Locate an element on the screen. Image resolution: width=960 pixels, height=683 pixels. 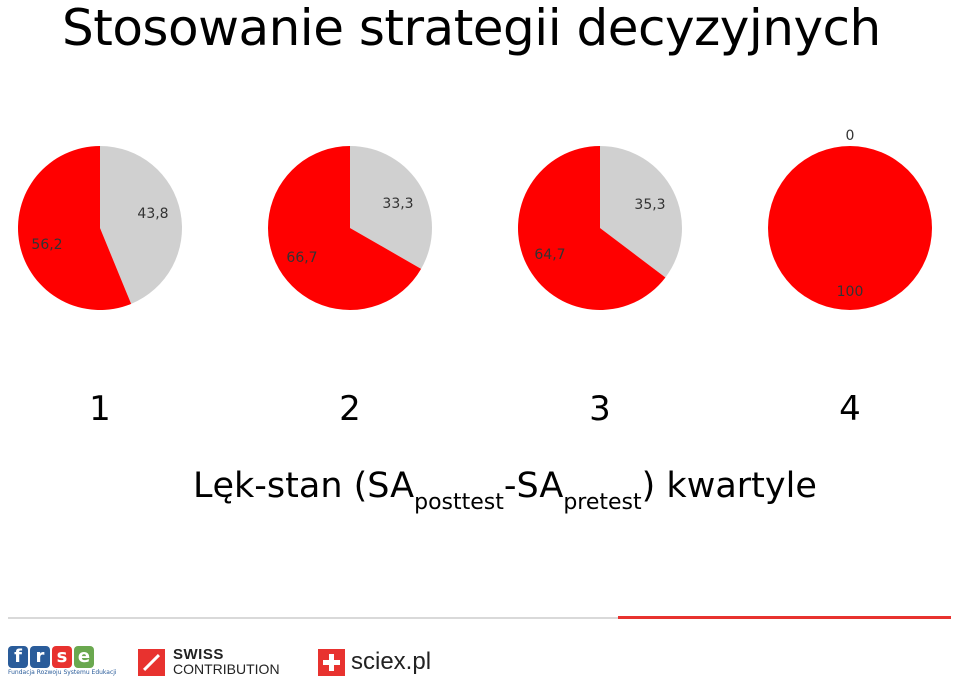
swiss-contribution-logo: SWISS CONTRIBUTION is located at coordinates (209, 661).